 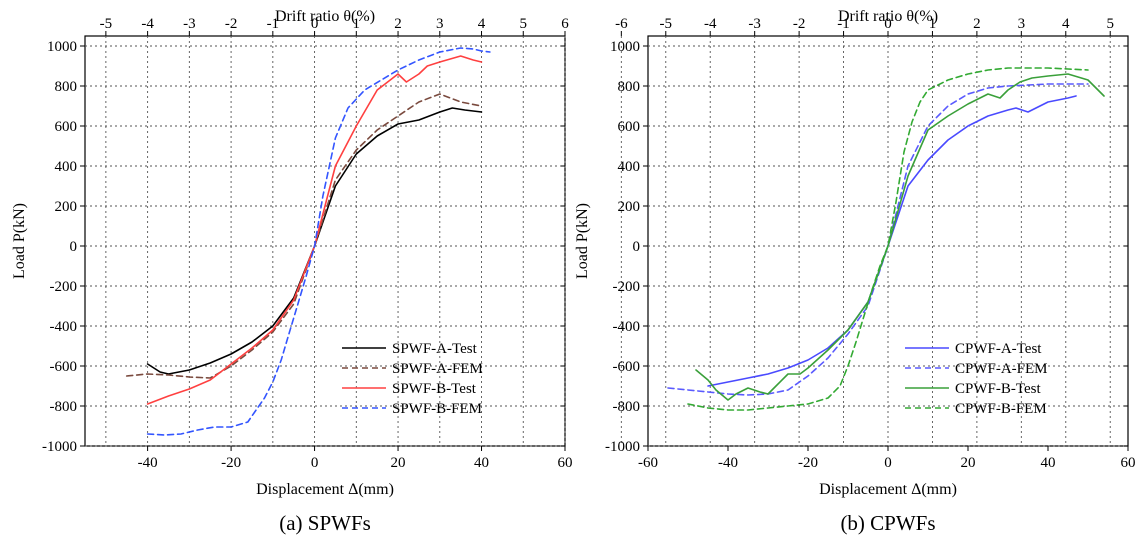 What do you see at coordinates (325, 523) in the screenshot?
I see `panel-caption: (a) SPWFs` at bounding box center [325, 523].